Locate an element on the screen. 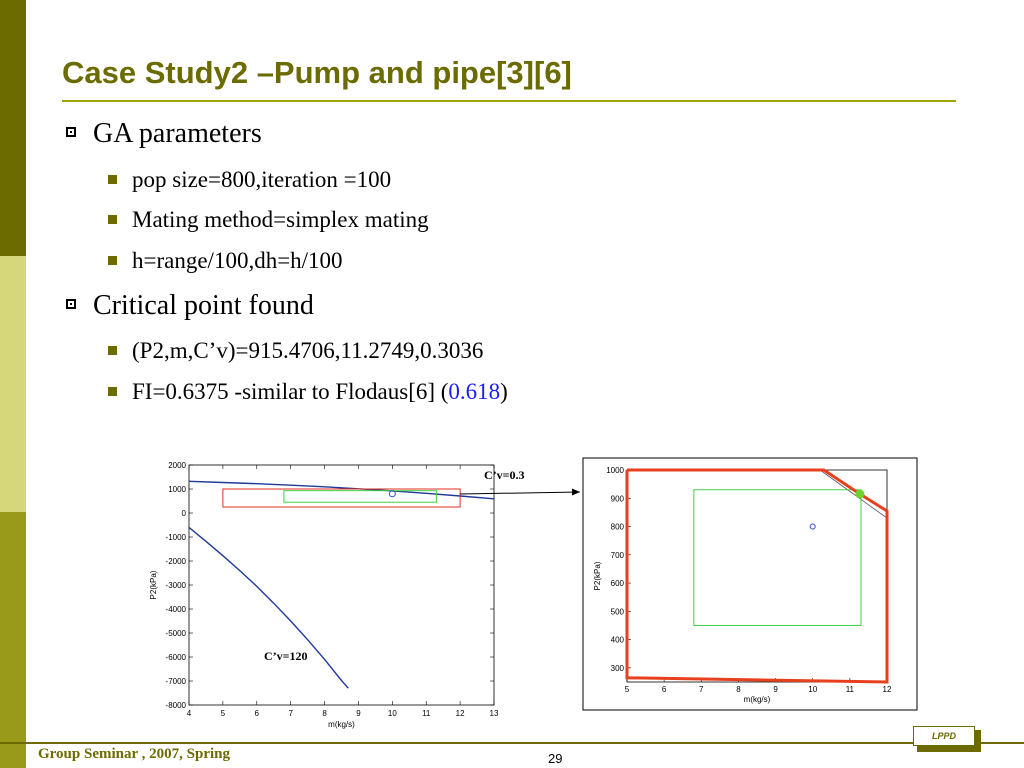 The width and height of the screenshot is (1024, 768). x-tick-label: 4 is located at coordinates (189, 713).